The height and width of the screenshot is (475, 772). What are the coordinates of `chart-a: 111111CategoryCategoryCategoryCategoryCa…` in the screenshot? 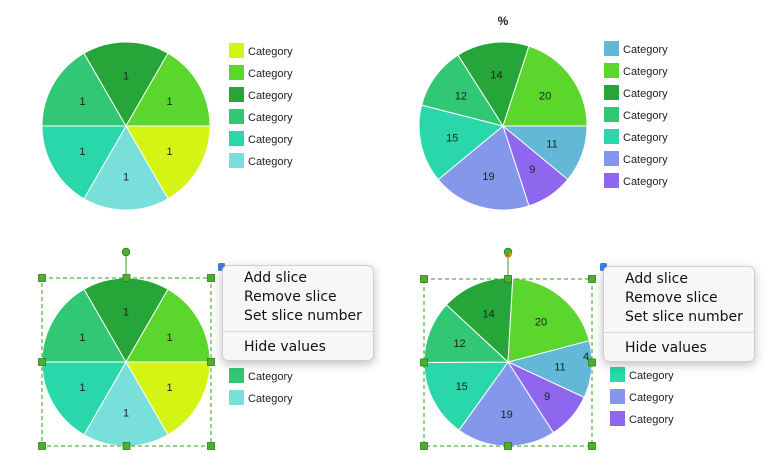 It's located at (167, 126).